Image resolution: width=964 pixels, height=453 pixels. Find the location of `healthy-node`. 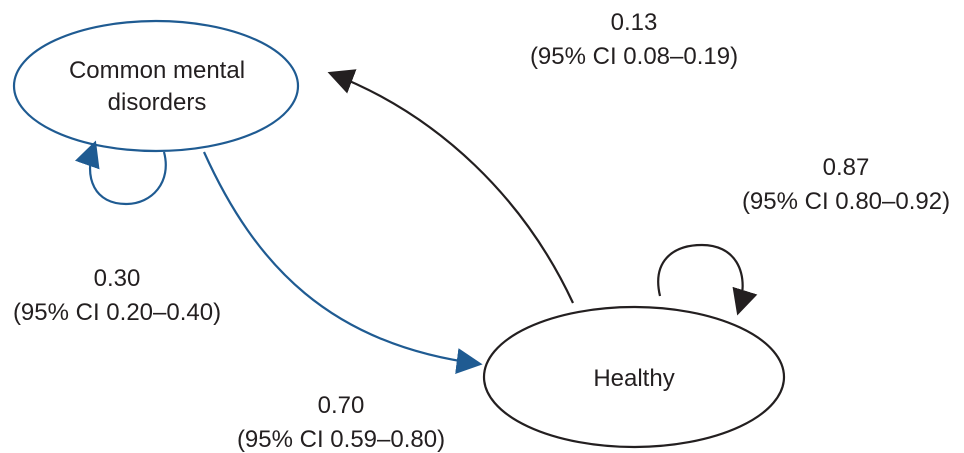

healthy-node is located at coordinates (634, 377).